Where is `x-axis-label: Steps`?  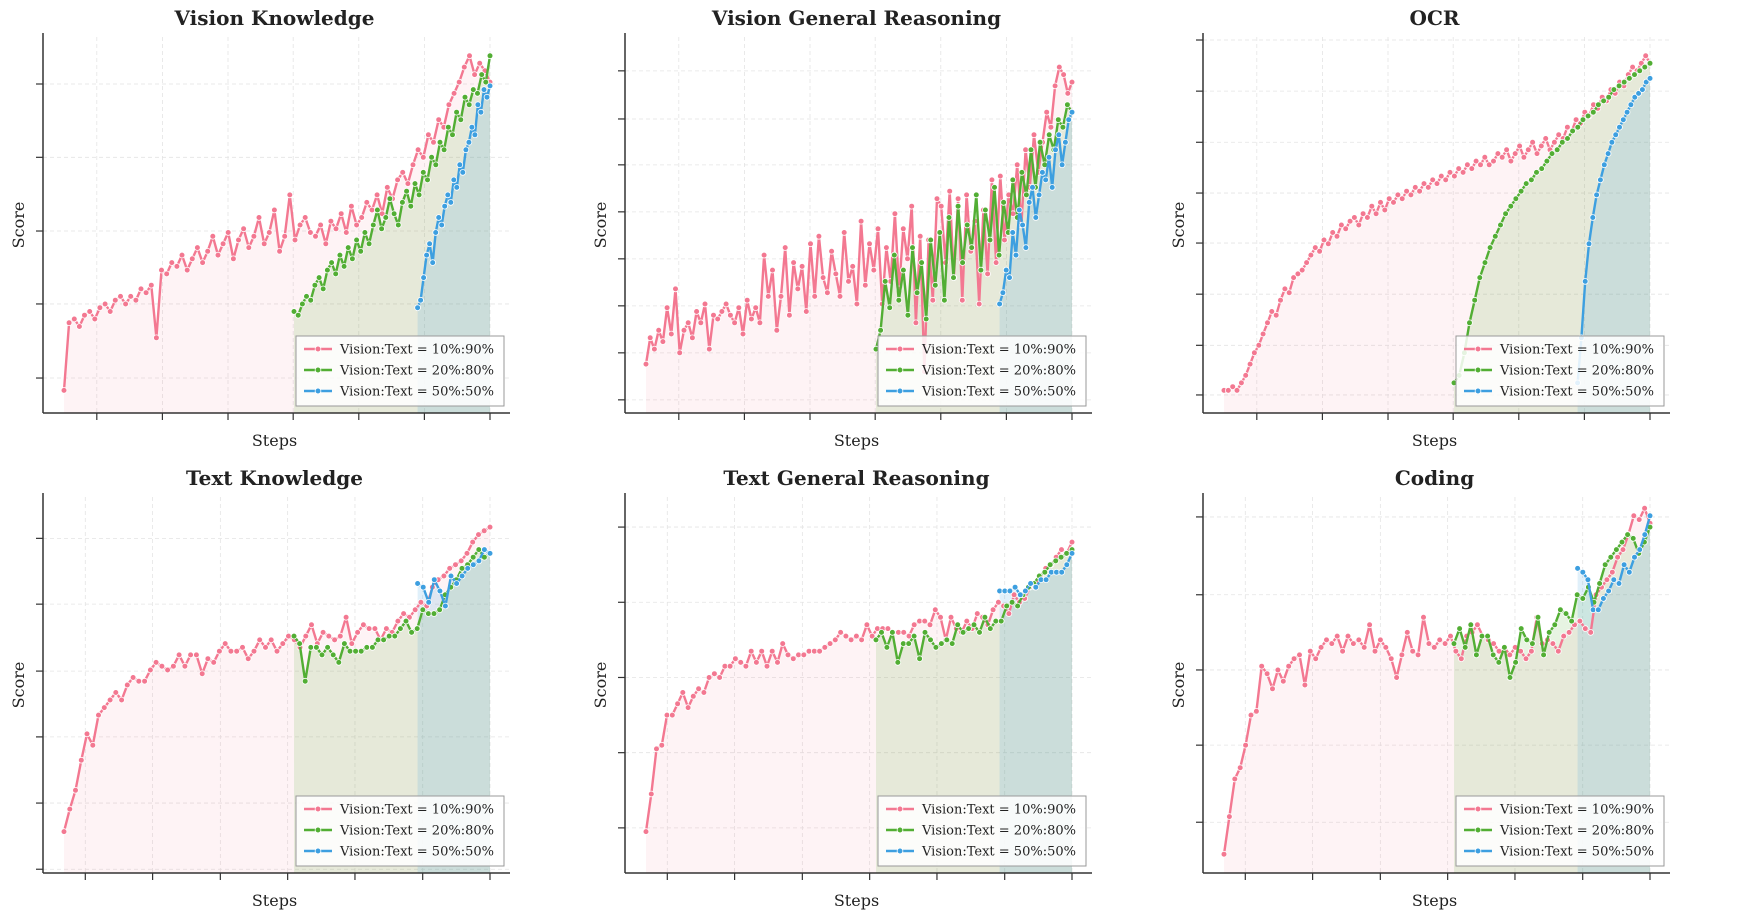 x-axis-label: Steps is located at coordinates (1434, 440).